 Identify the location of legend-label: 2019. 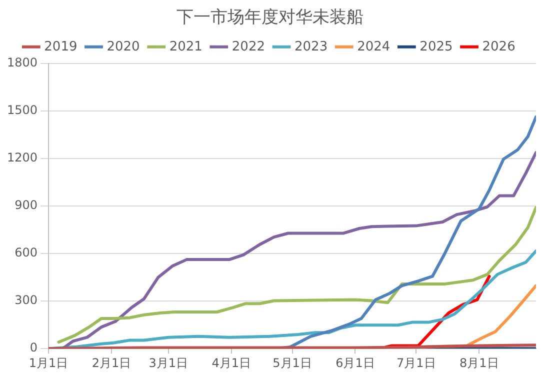
(61, 46).